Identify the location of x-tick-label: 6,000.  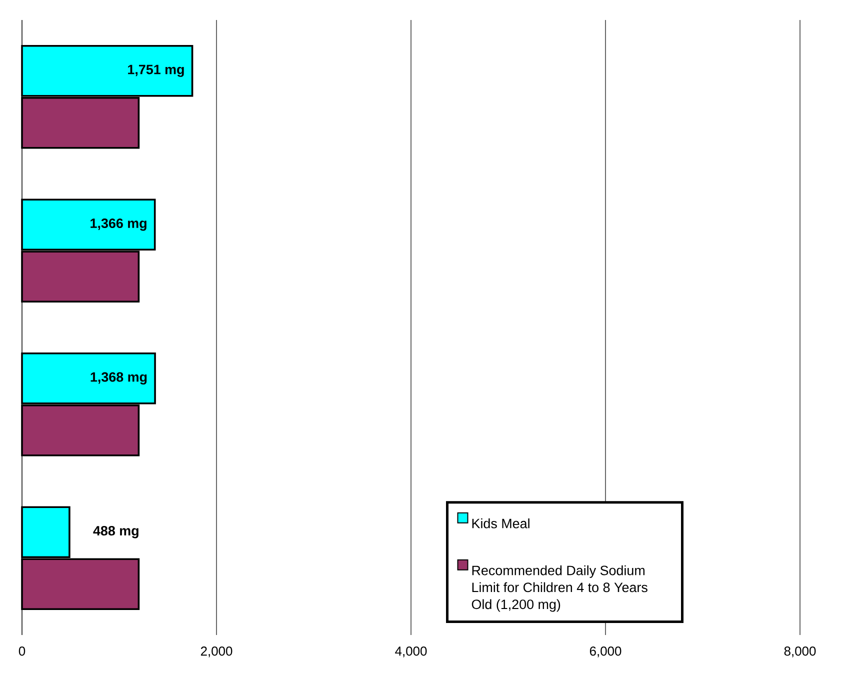
(606, 652).